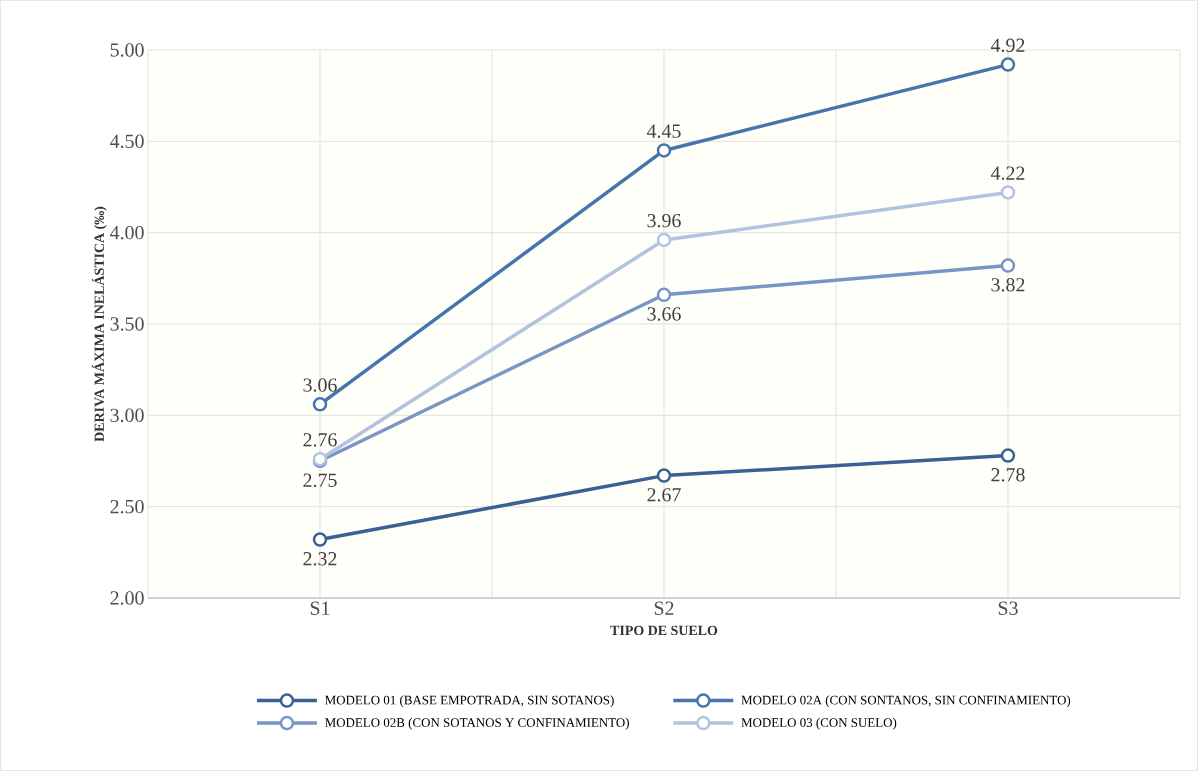 This screenshot has height=771, width=1198. I want to click on y-tick-label: 5.00, so click(127, 50).